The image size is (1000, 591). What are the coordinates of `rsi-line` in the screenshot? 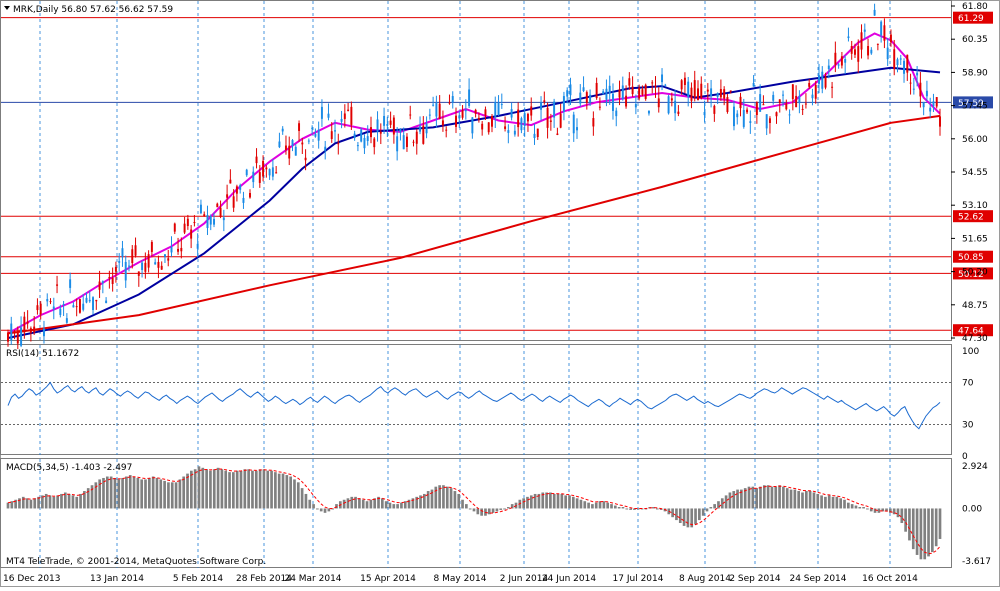 It's located at (476, 405).